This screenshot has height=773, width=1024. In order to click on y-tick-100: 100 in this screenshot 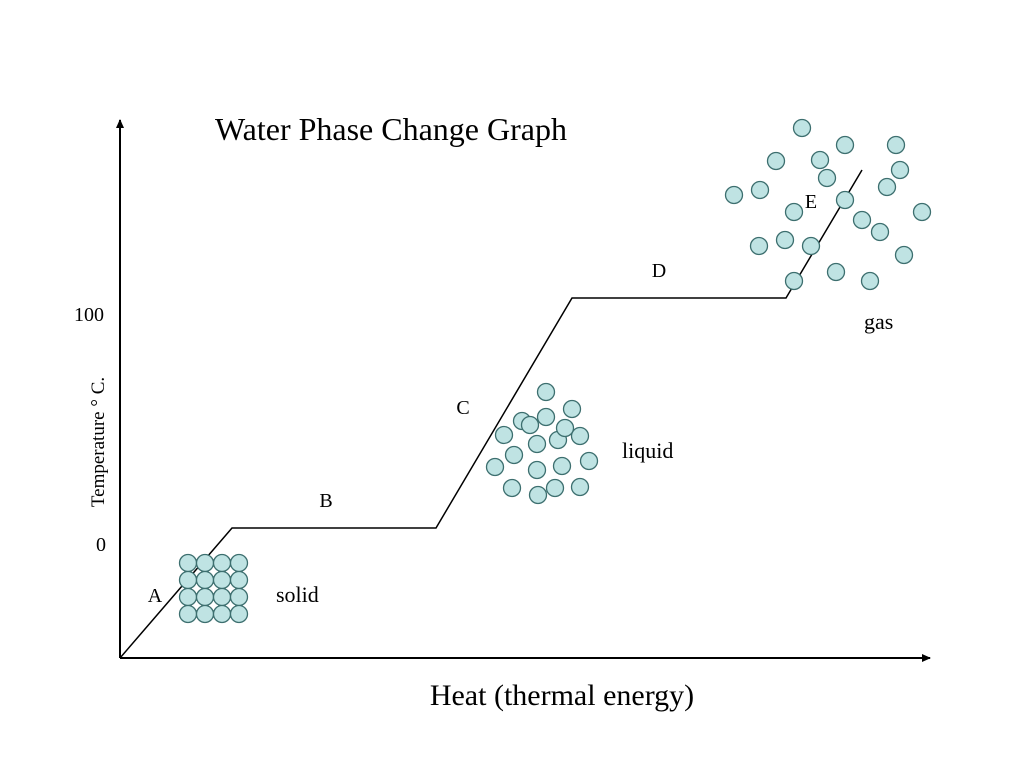, I will do `click(89, 315)`.